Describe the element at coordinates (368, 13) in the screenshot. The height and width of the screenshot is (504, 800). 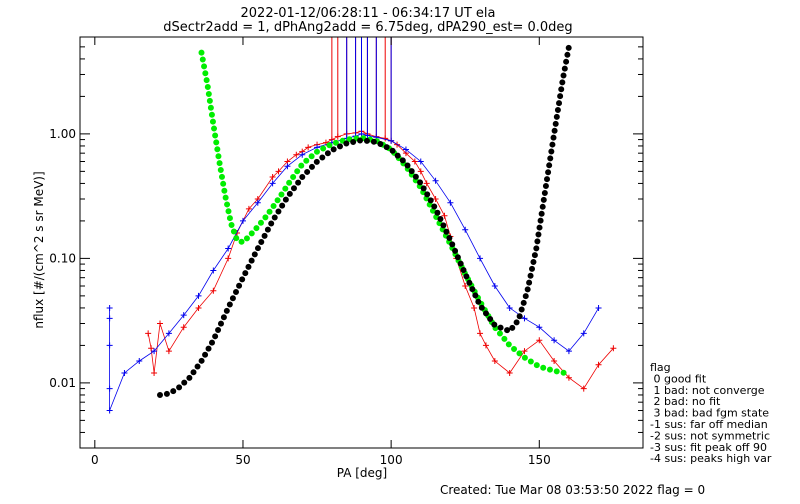
I see `chart-title: 2022-01-12/06:28:11 - 06:34:17 UT ela` at that location.